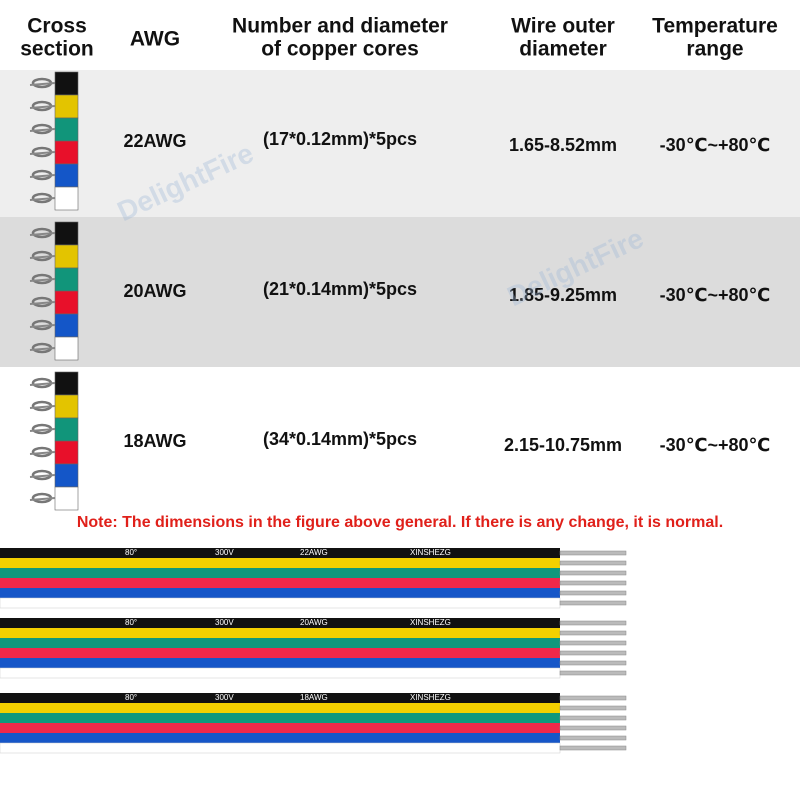 This screenshot has width=800, height=800. Describe the element at coordinates (154, 141) in the screenshot. I see `awg-value: 22AWG` at that location.